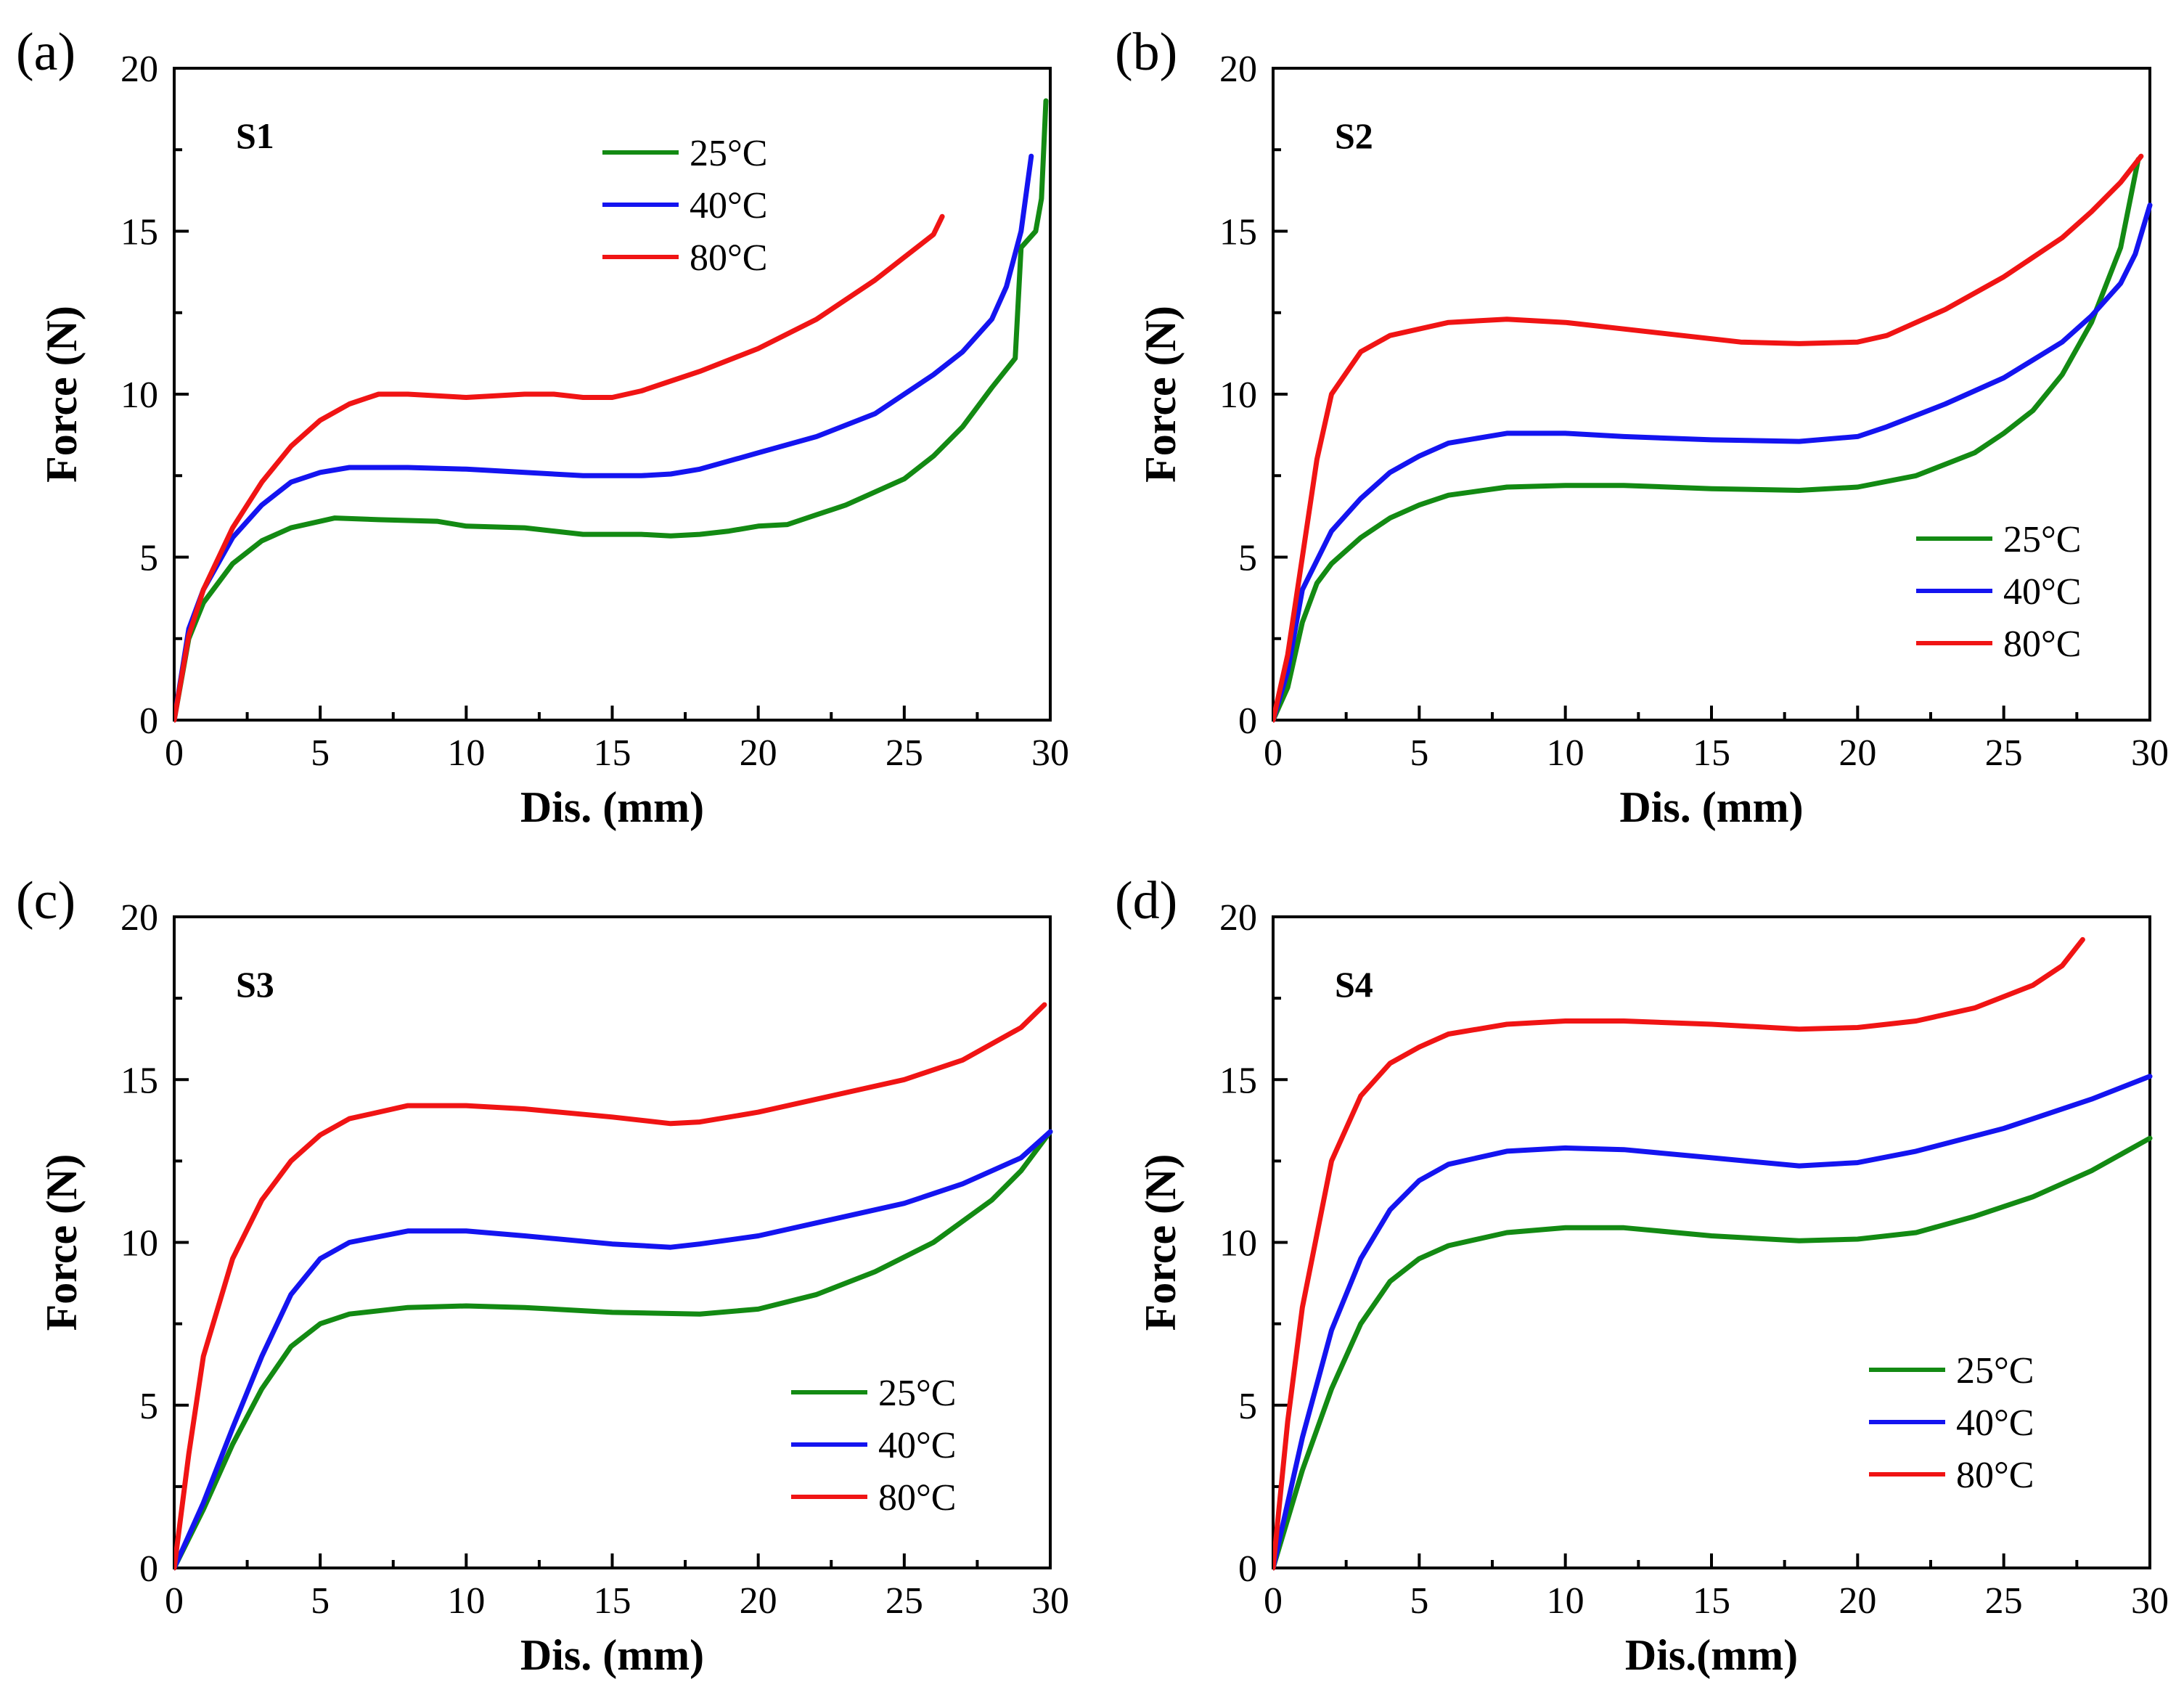  What do you see at coordinates (45, 901) in the screenshot?
I see `panel-tag: (c)` at bounding box center [45, 901].